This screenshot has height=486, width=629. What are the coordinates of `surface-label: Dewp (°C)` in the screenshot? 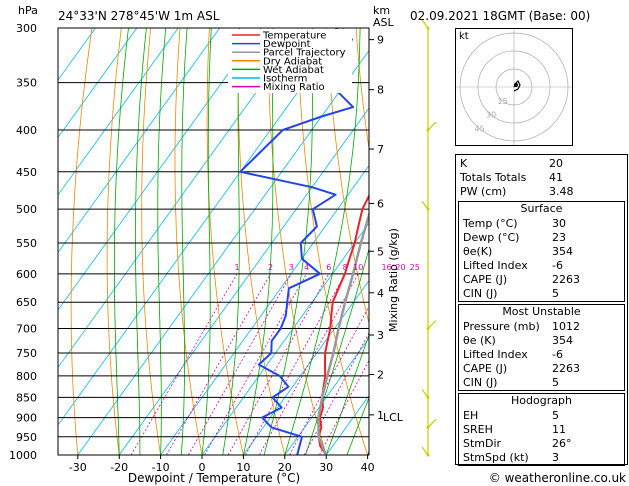 It's located at (491, 237).